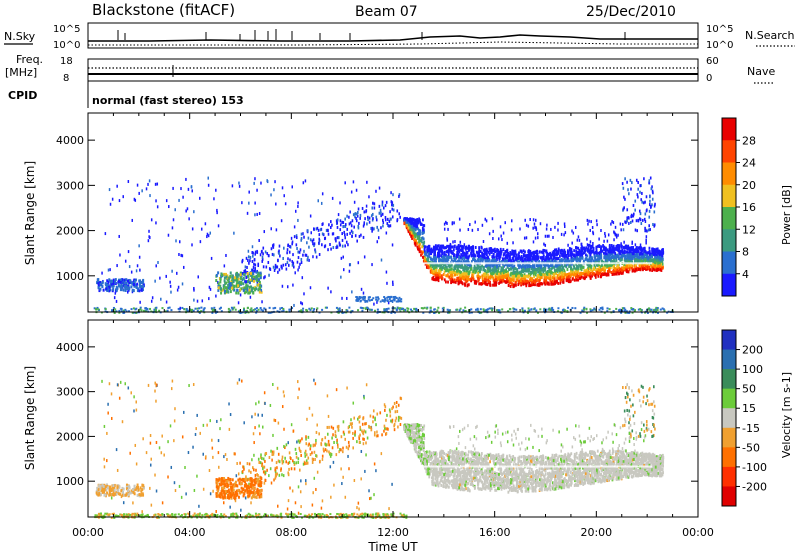 This screenshot has width=800, height=554. Describe the element at coordinates (393, 38) in the screenshot. I see `nsky-trace` at that location.